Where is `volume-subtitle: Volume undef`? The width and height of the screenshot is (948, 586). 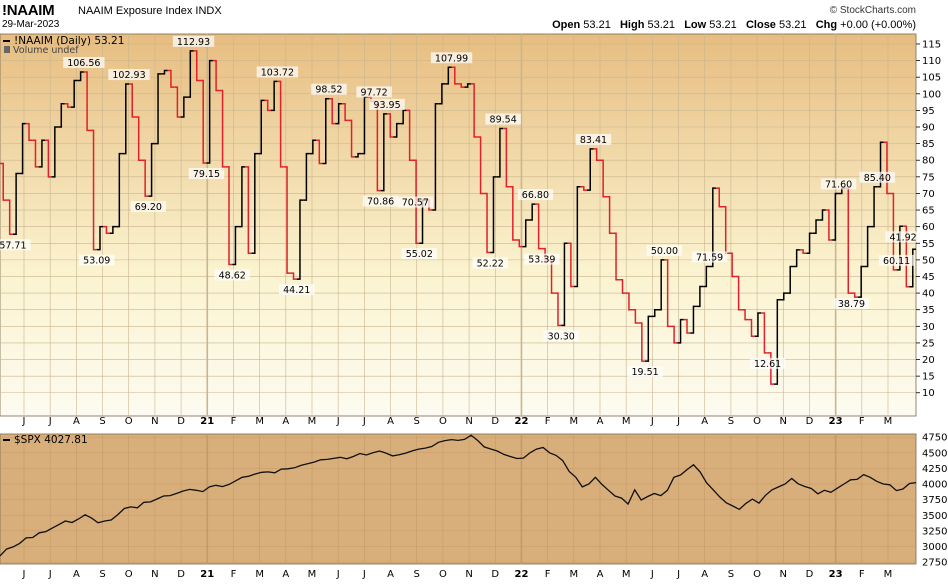
volume-subtitle: Volume undef is located at coordinates (46, 50).